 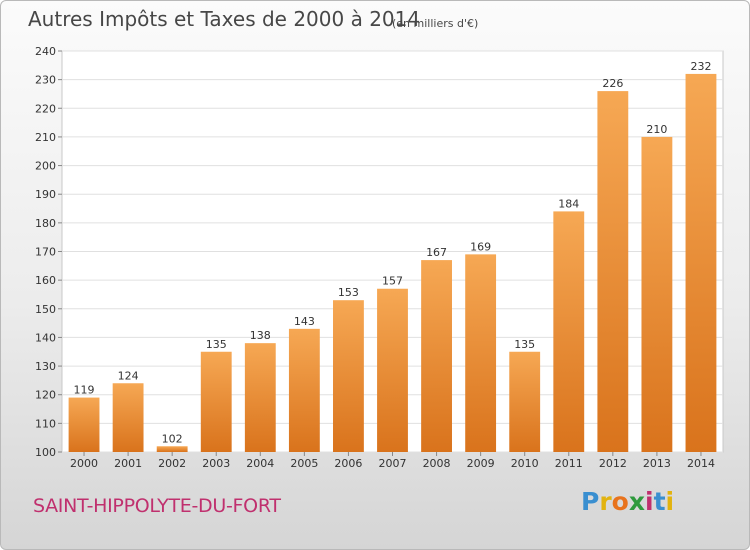 What do you see at coordinates (348, 463) in the screenshot?
I see `x-tick-label: 2006` at bounding box center [348, 463].